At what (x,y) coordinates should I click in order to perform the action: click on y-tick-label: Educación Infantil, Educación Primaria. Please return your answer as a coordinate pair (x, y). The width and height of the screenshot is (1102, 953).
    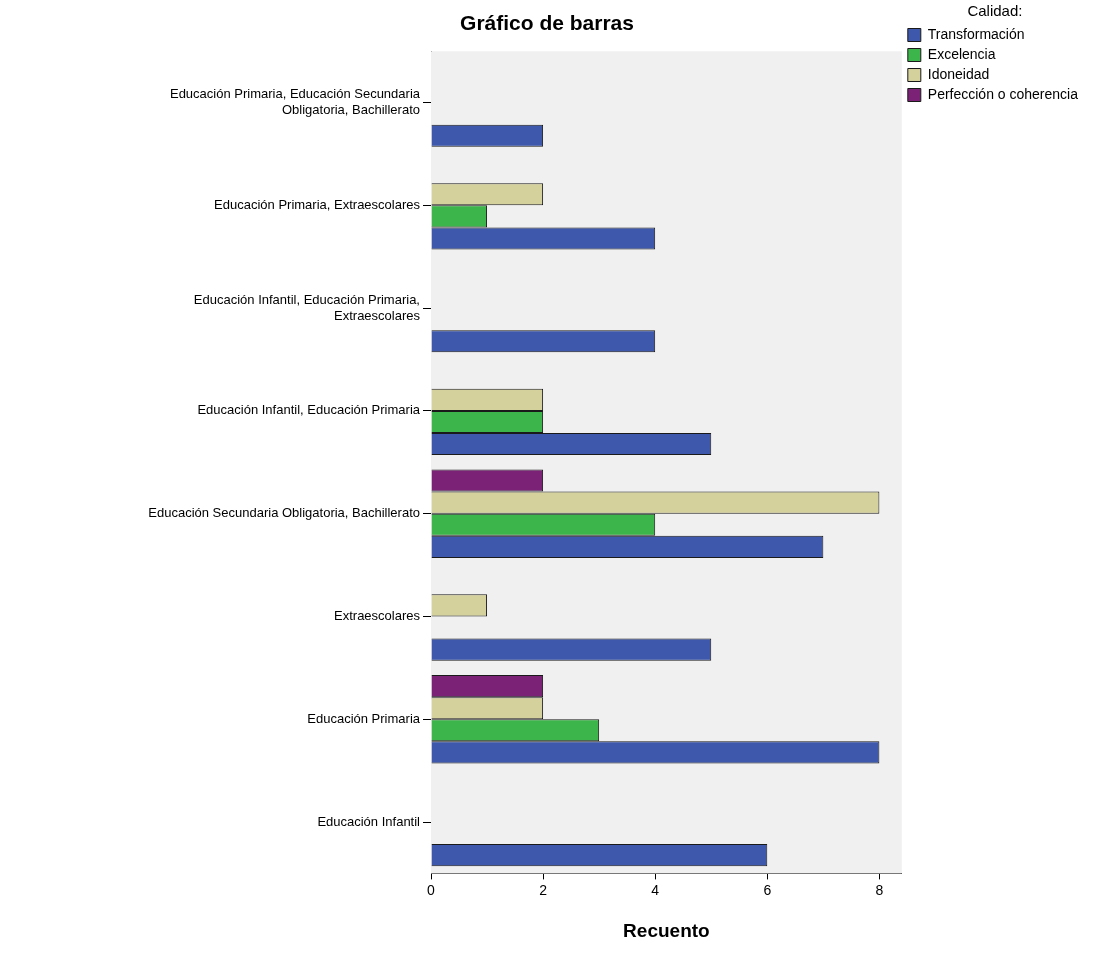
    Looking at the image, I should click on (309, 410).